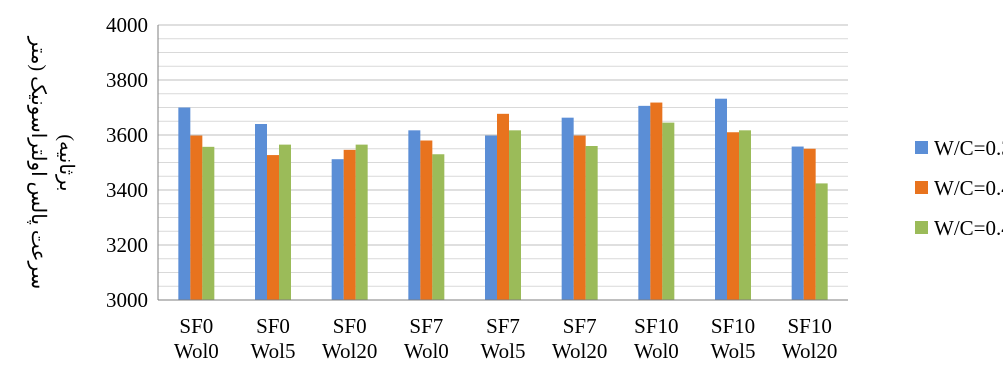 The height and width of the screenshot is (370, 1003). Describe the element at coordinates (127, 190) in the screenshot. I see `y-tick-label: 3400` at that location.